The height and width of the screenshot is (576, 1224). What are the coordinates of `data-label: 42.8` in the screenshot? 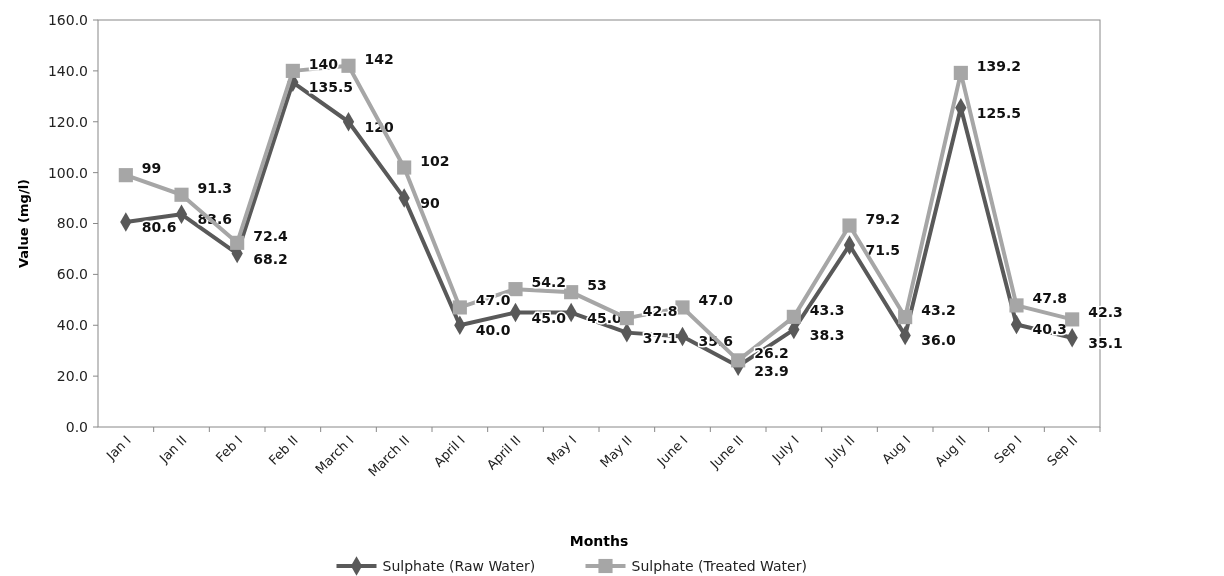 It's located at (660, 311).